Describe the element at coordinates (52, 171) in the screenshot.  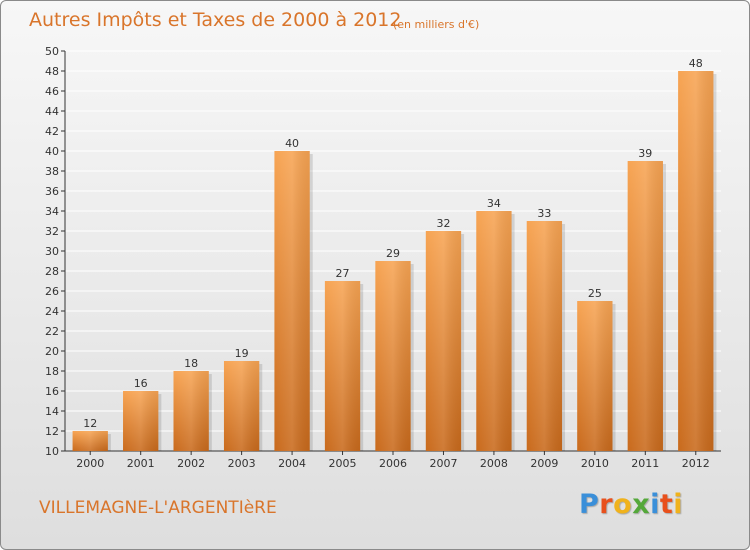
I see `y-tick-label: 38` at that location.